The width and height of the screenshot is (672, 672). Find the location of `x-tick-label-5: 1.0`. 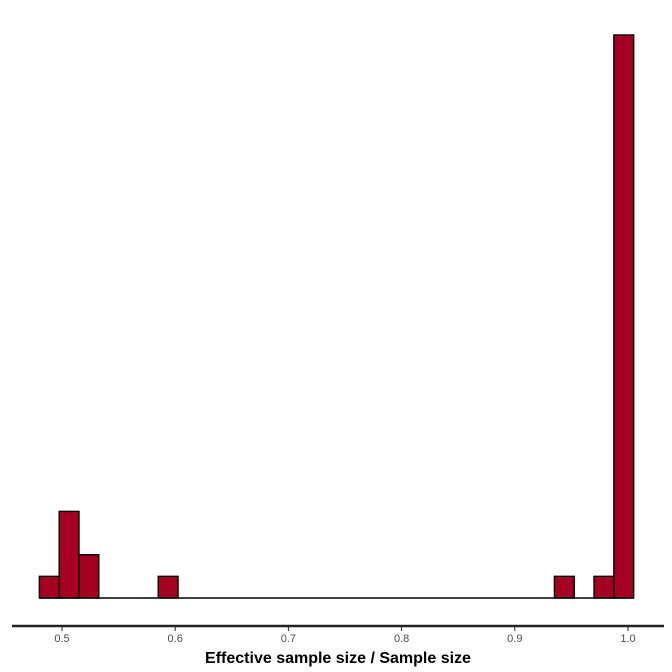

x-tick-label-5: 1.0 is located at coordinates (627, 639).